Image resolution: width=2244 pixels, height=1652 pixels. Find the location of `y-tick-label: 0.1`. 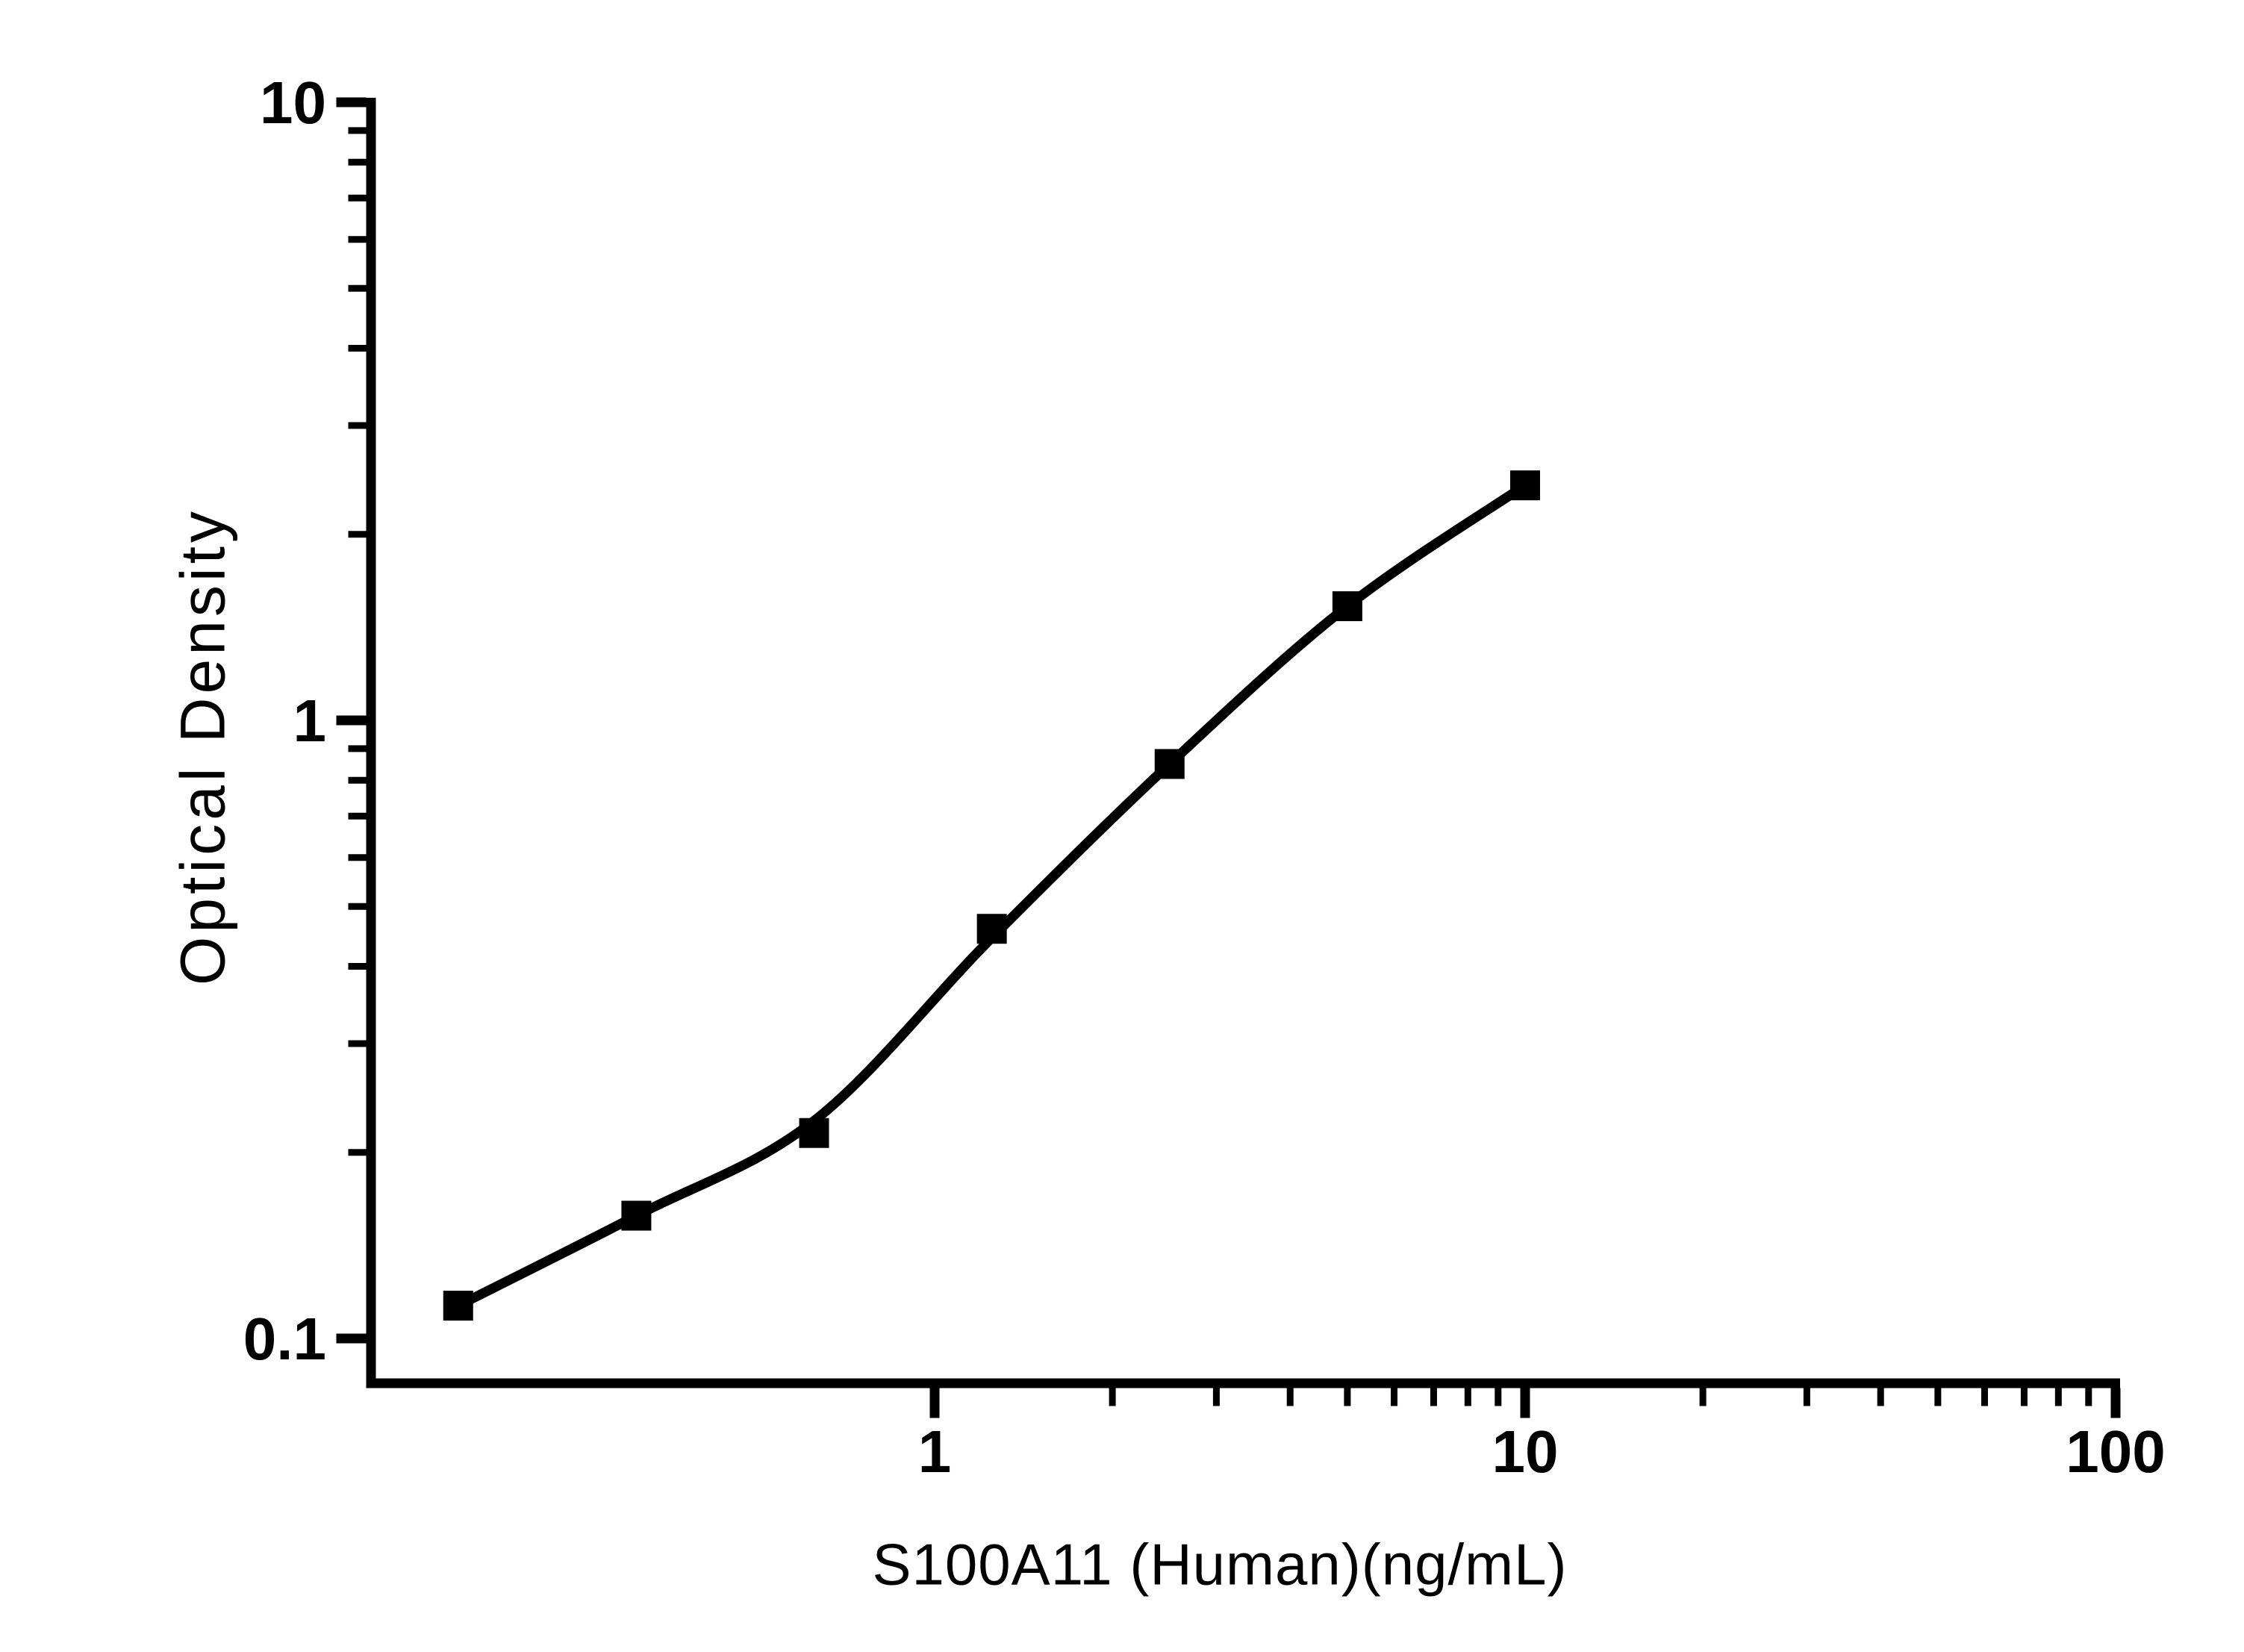

y-tick-label: 0.1 is located at coordinates (284, 1339).